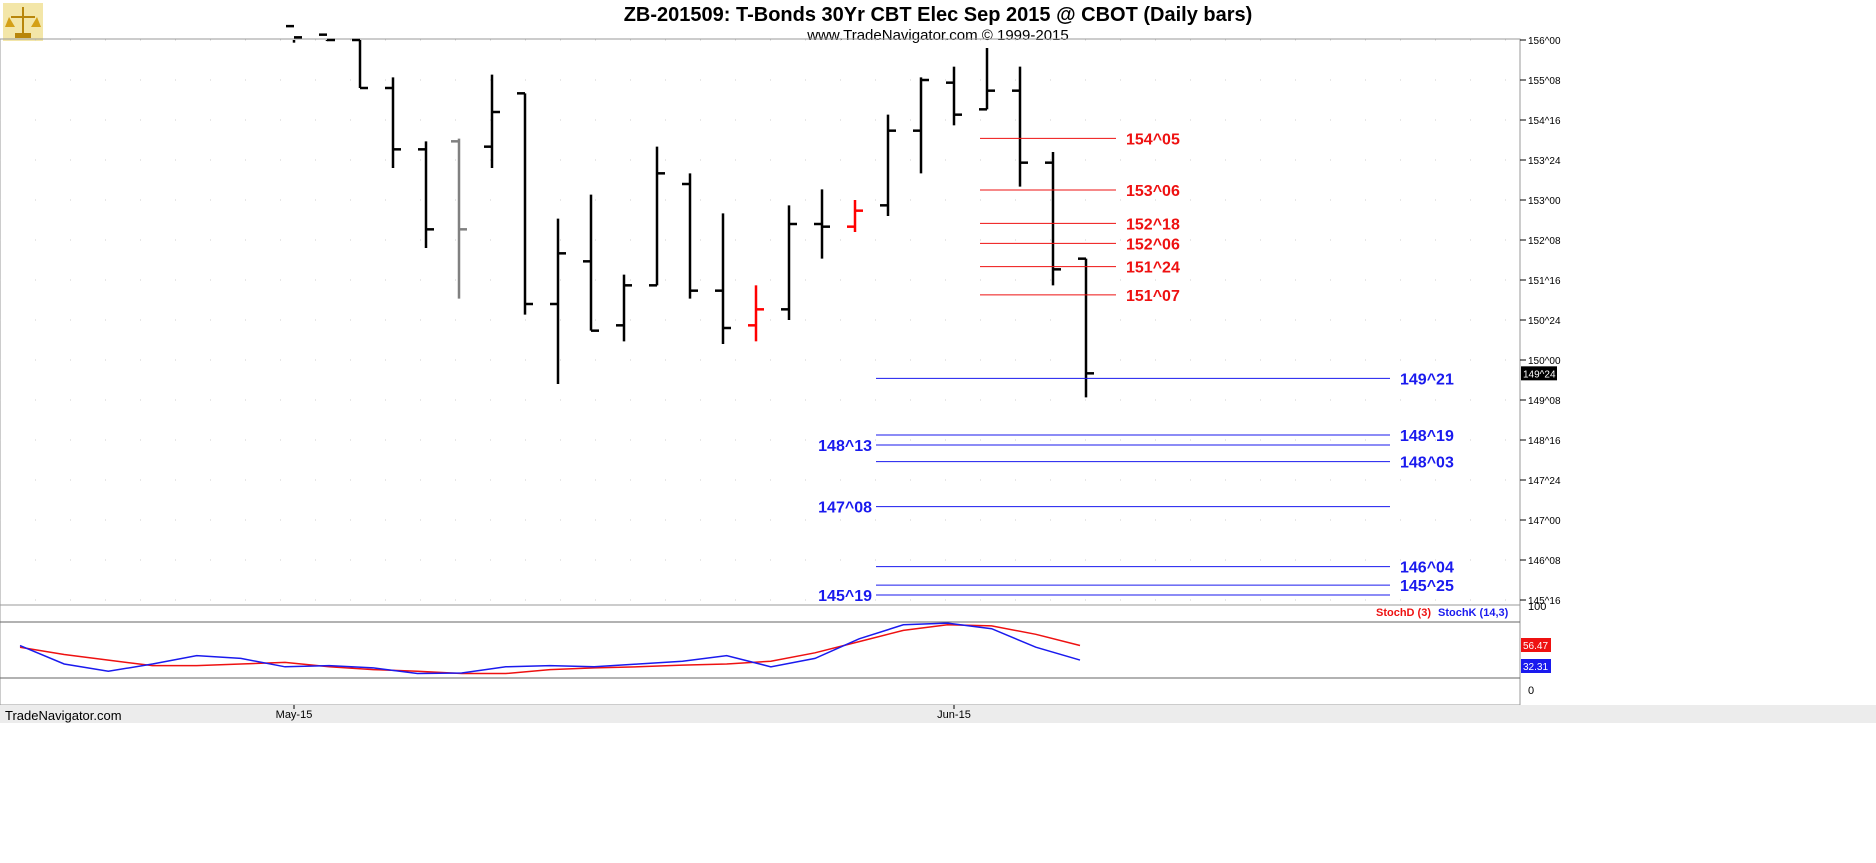 Image resolution: width=1876 pixels, height=863 pixels. I want to click on osc-tick-label: 100, so click(1537, 607).